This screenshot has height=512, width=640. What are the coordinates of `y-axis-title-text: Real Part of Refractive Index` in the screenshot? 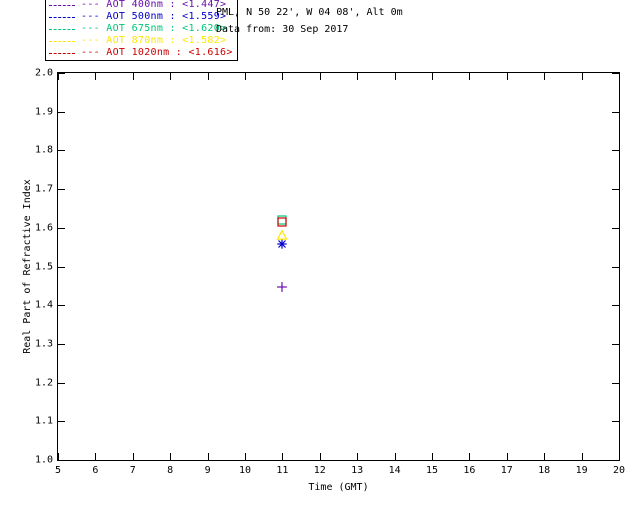 It's located at (27, 266).